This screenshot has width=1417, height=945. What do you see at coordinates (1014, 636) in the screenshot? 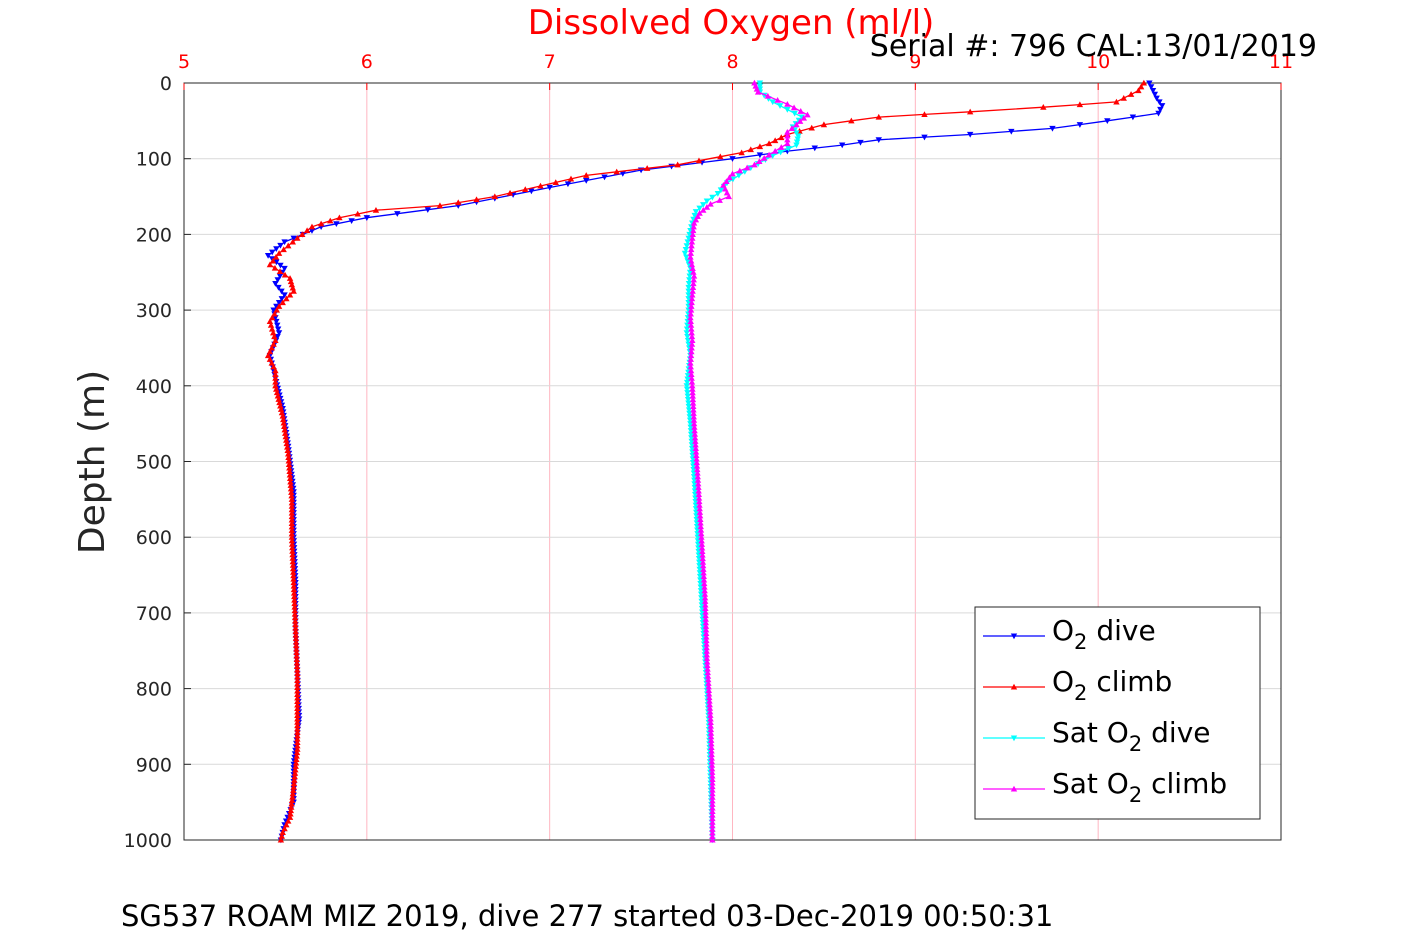
I see `legend-marker` at bounding box center [1014, 636].